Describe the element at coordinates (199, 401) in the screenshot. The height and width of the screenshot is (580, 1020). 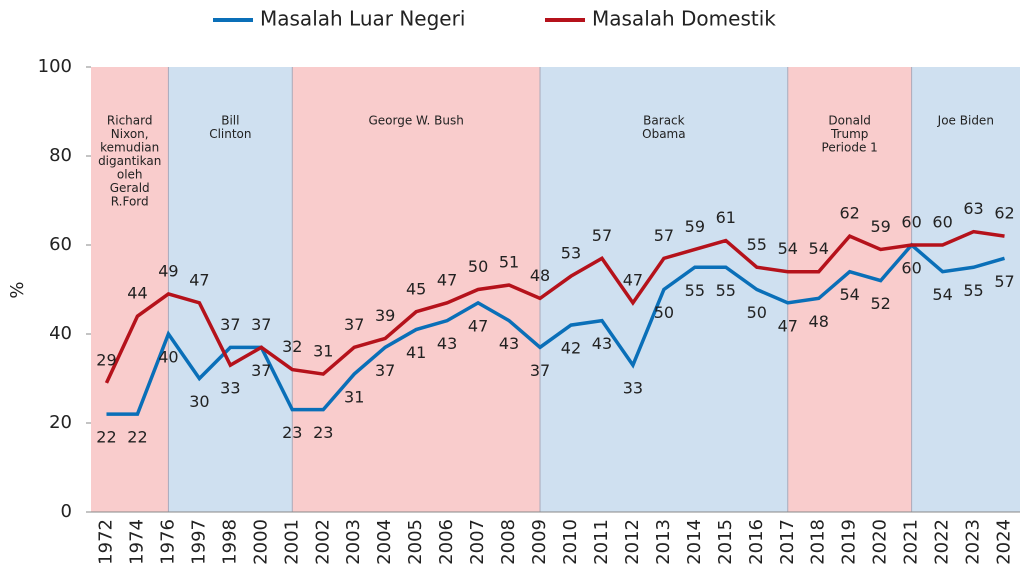
I see `data-label: 30` at that location.